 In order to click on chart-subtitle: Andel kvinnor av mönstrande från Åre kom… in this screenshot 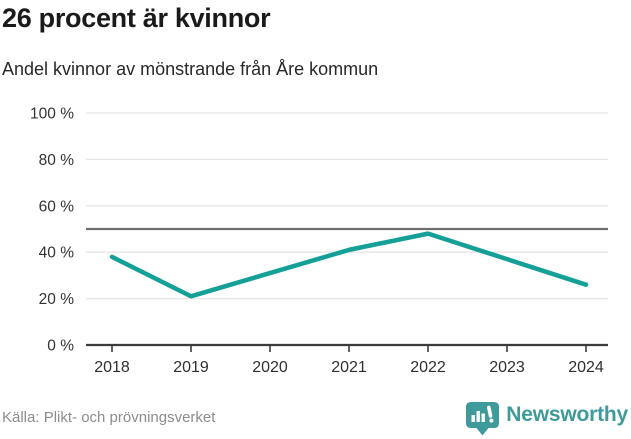, I will do `click(190, 69)`.